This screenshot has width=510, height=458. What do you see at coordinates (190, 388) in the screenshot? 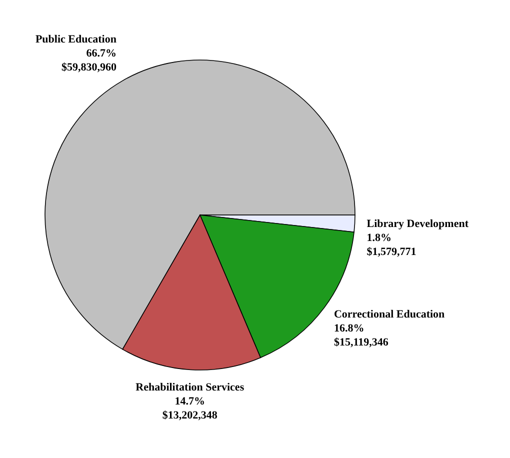
I see `slice-label: Rehabilitation Services` at bounding box center [190, 388].